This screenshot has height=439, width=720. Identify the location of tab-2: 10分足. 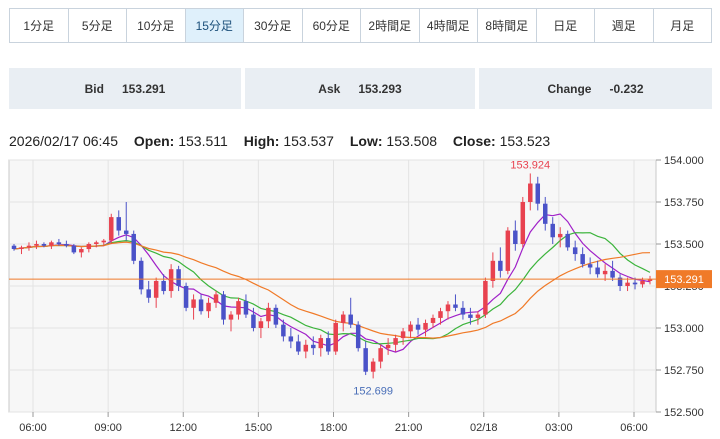
(156, 25).